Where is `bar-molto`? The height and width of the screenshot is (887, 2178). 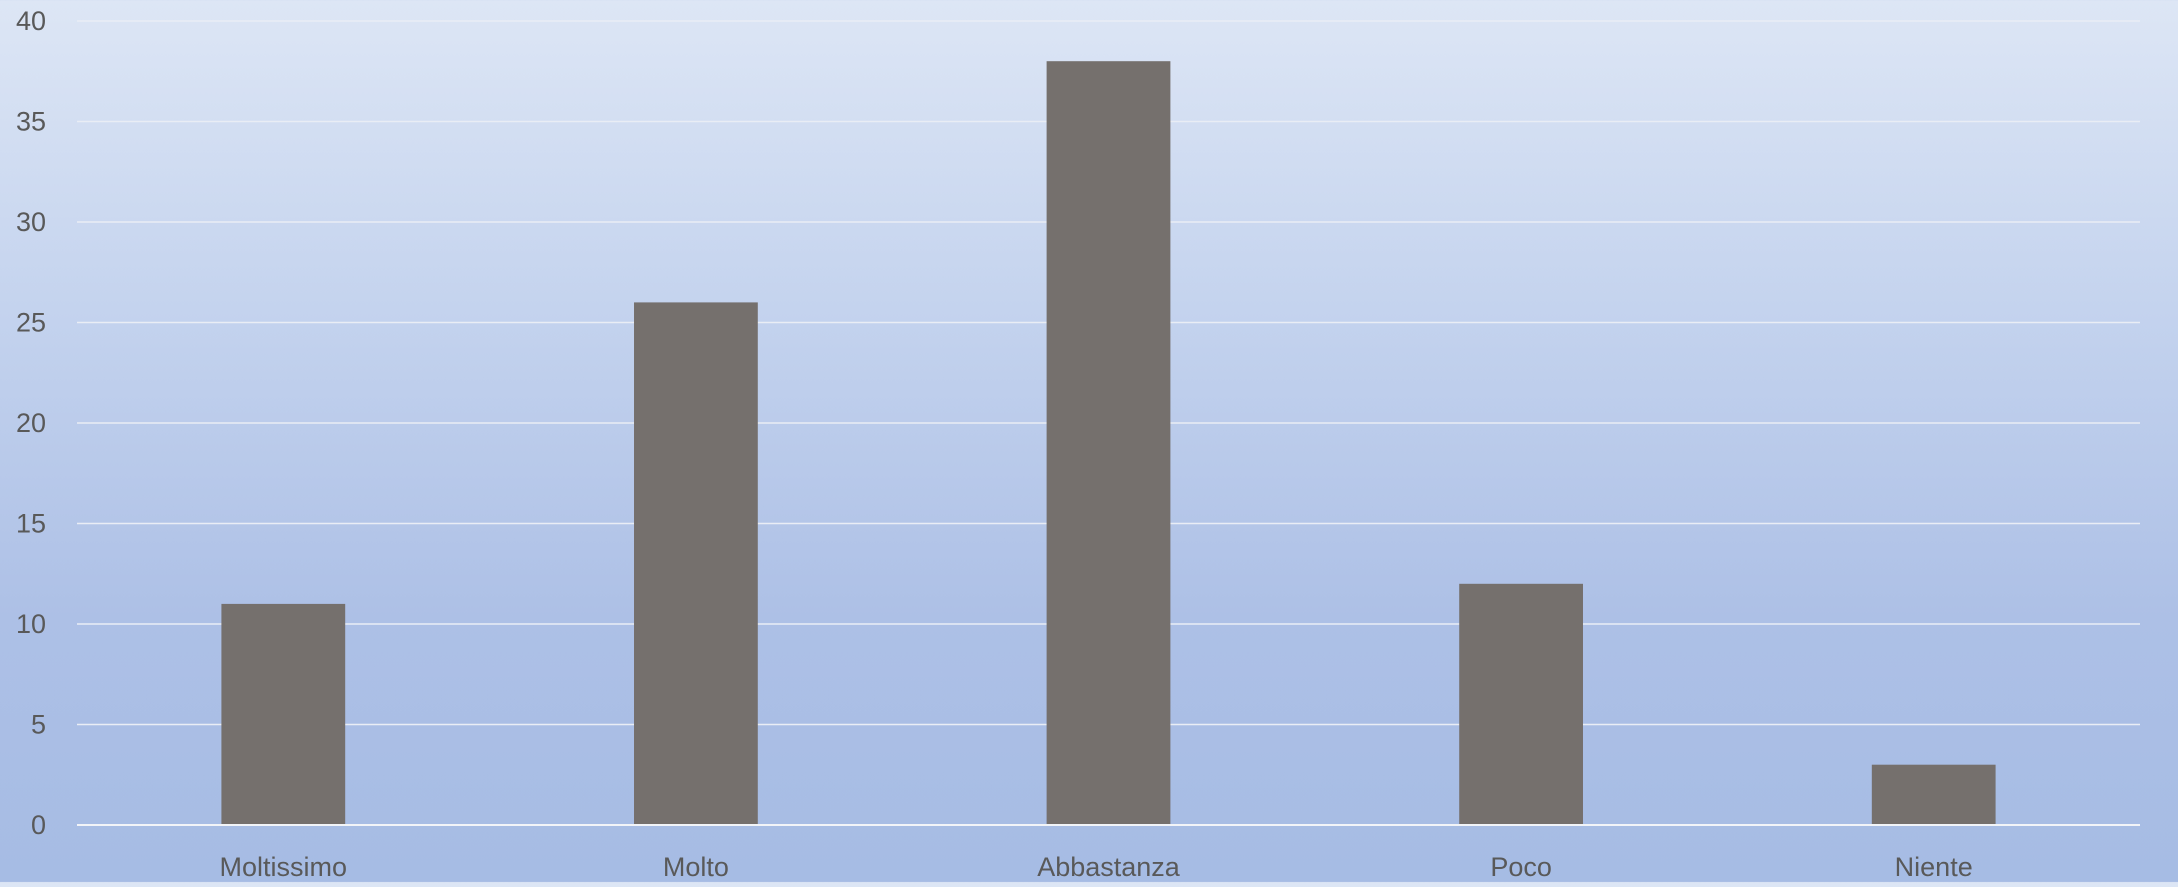 bar-molto is located at coordinates (696, 563).